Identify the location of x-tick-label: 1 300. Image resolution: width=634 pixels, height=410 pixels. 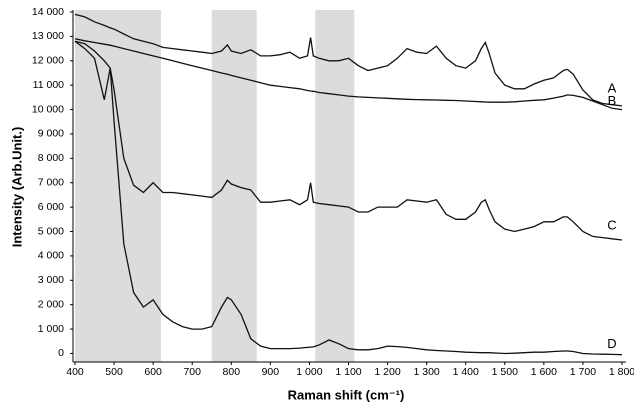
(427, 372).